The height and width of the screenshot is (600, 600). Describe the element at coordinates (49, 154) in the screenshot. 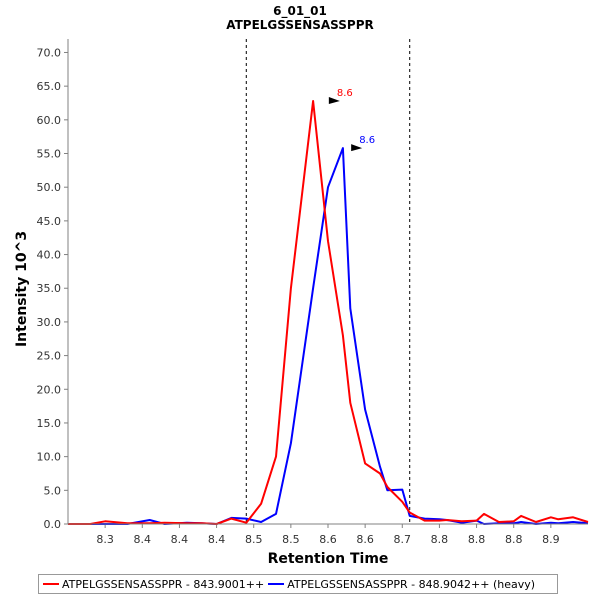

I see `y-tick-label: 55.0` at that location.